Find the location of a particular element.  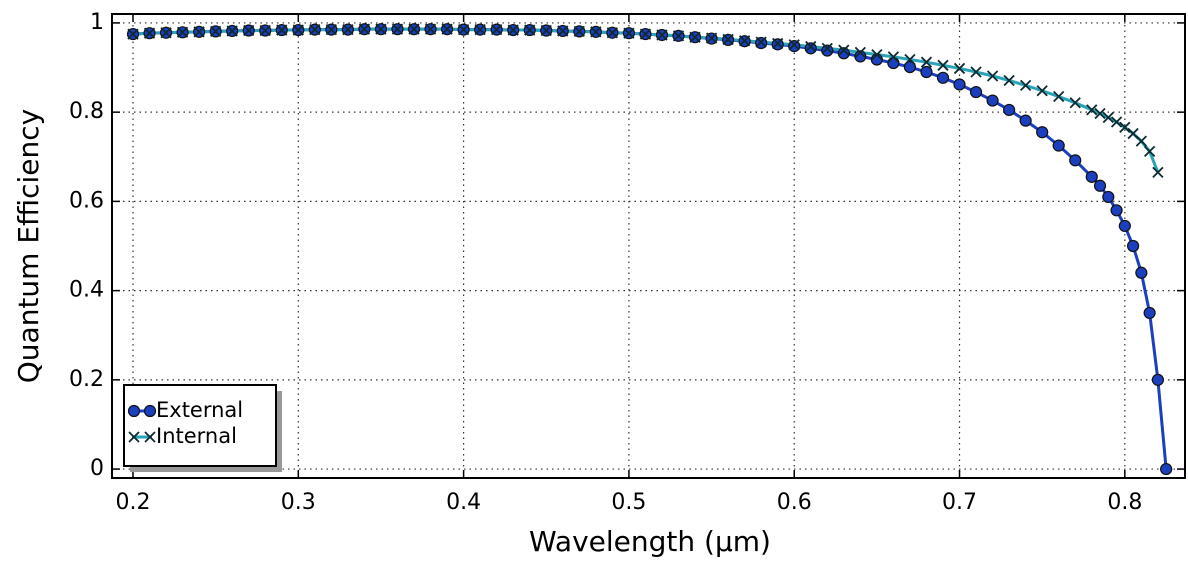

y-tick-label: 1 is located at coordinates (97, 22).